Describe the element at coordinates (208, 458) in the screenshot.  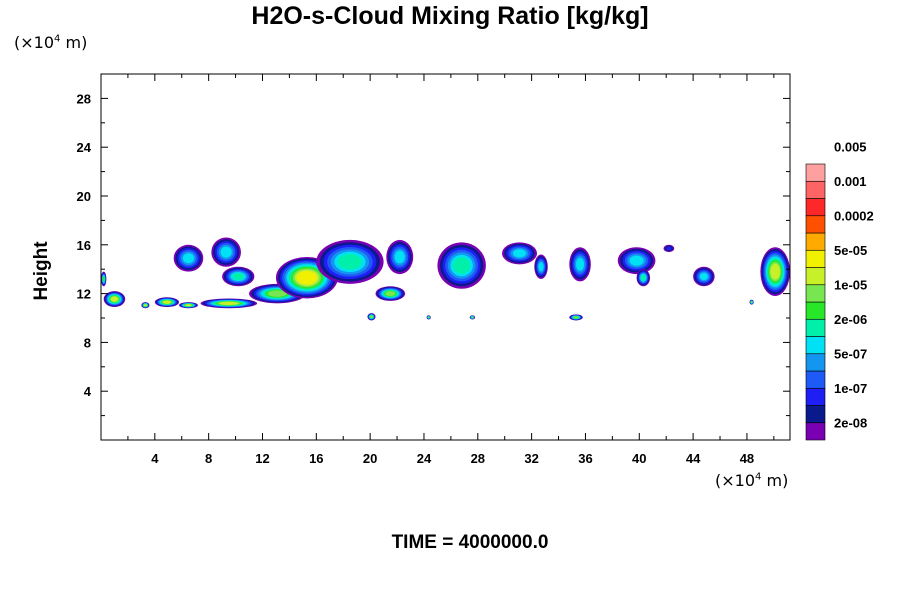
I see `x-tick-label: 8` at that location.